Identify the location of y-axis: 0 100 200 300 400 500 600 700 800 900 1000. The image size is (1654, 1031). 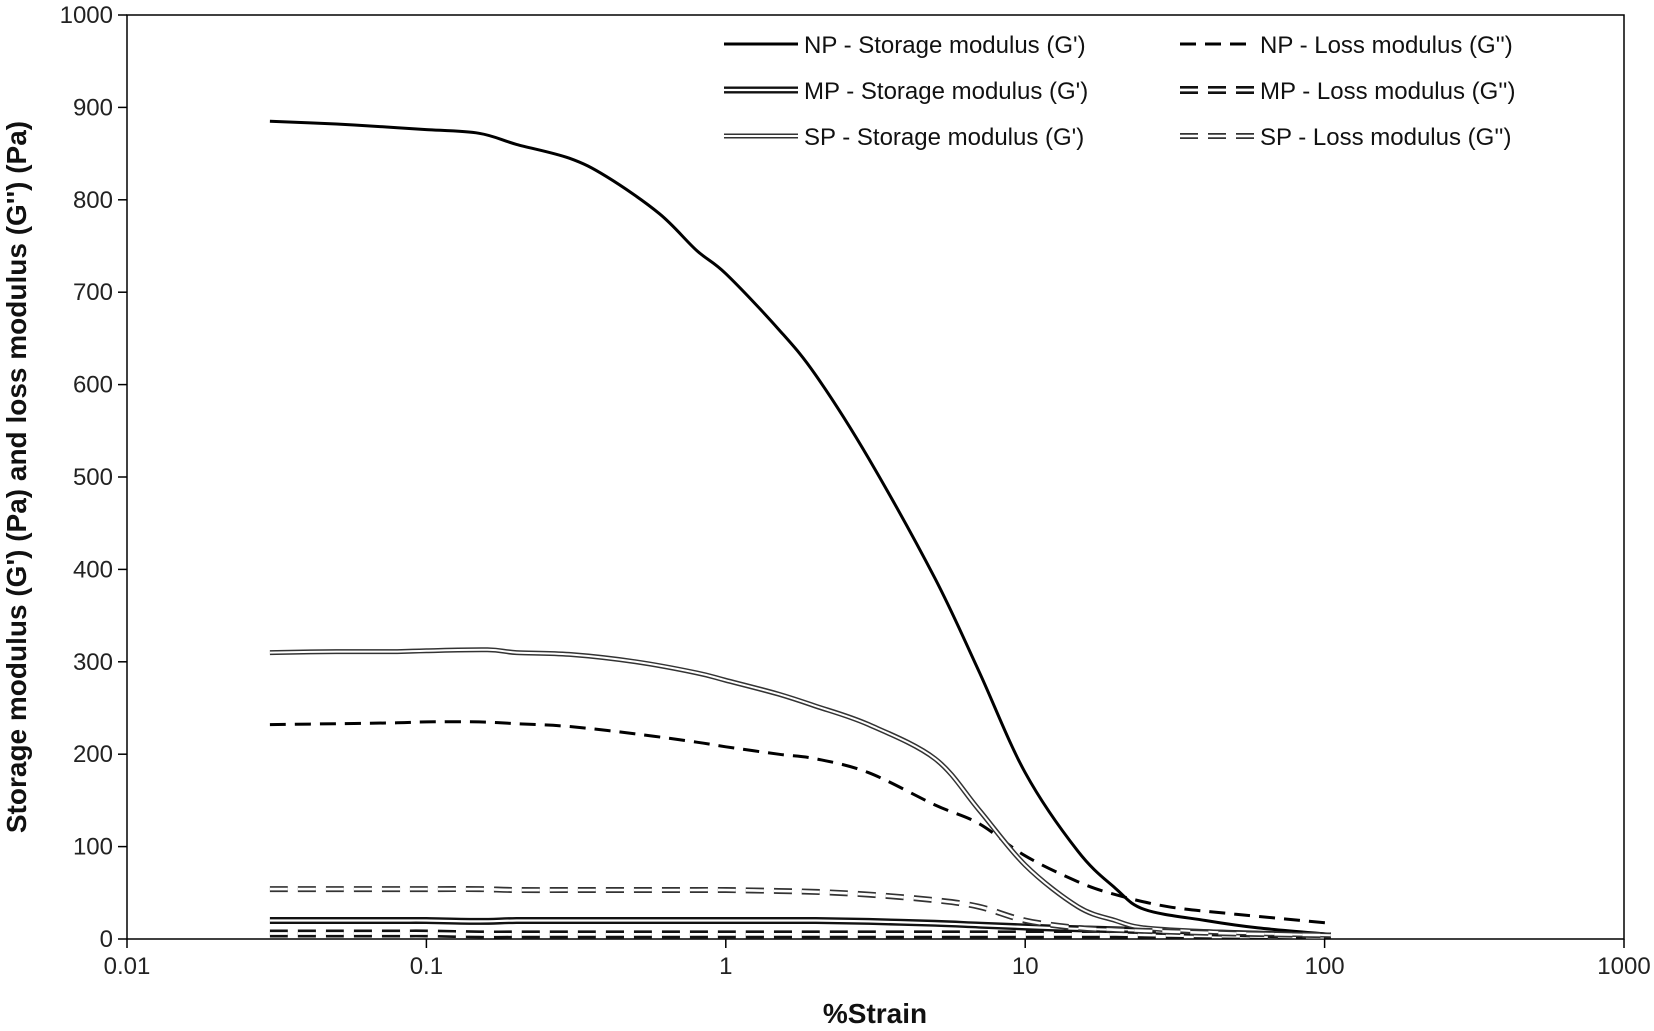
(93, 477).